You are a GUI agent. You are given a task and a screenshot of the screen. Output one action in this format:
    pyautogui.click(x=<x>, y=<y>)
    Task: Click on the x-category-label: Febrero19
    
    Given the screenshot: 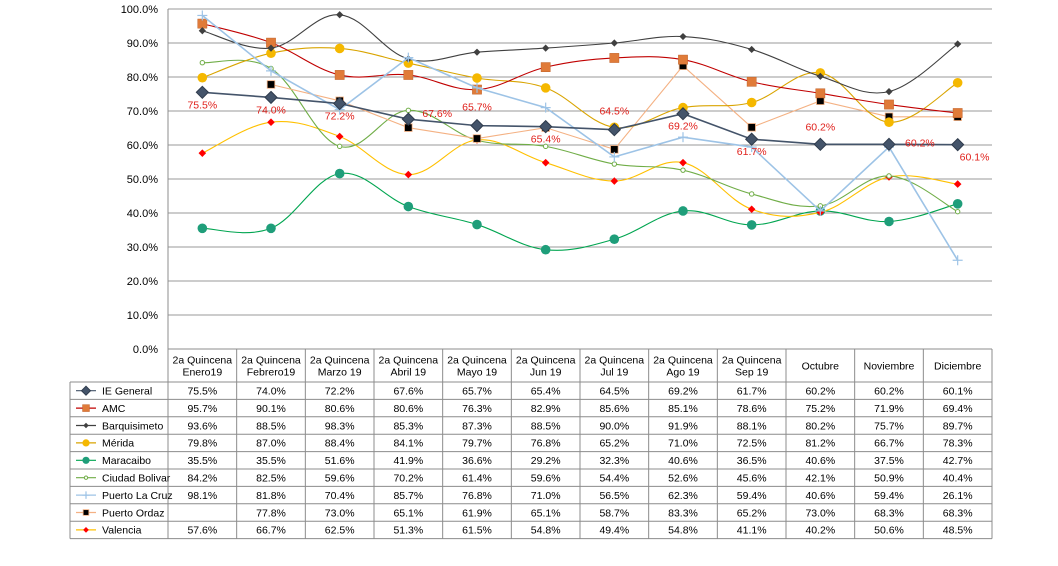 What is the action you would take?
    pyautogui.click(x=271, y=373)
    